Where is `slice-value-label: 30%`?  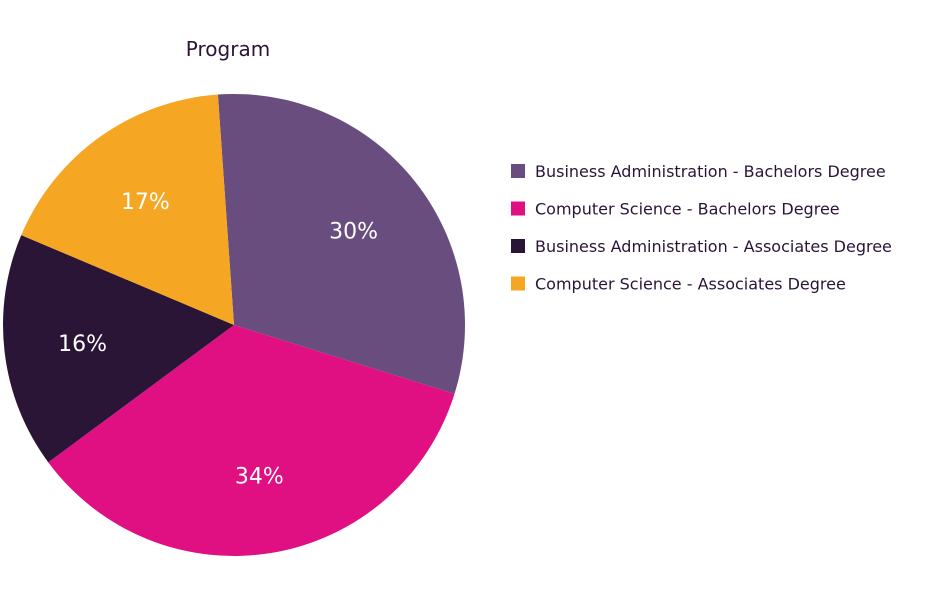
slice-value-label: 30% is located at coordinates (353, 231).